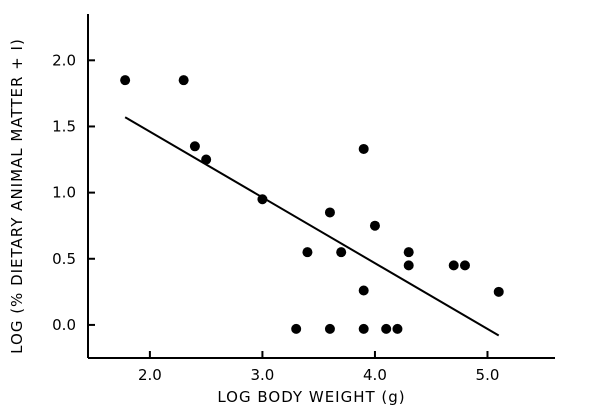 Image resolution: width=600 pixels, height=414 pixels. Describe the element at coordinates (311, 397) in the screenshot. I see `x-axis-title: LOG BODY WEIGHT (g)` at that location.